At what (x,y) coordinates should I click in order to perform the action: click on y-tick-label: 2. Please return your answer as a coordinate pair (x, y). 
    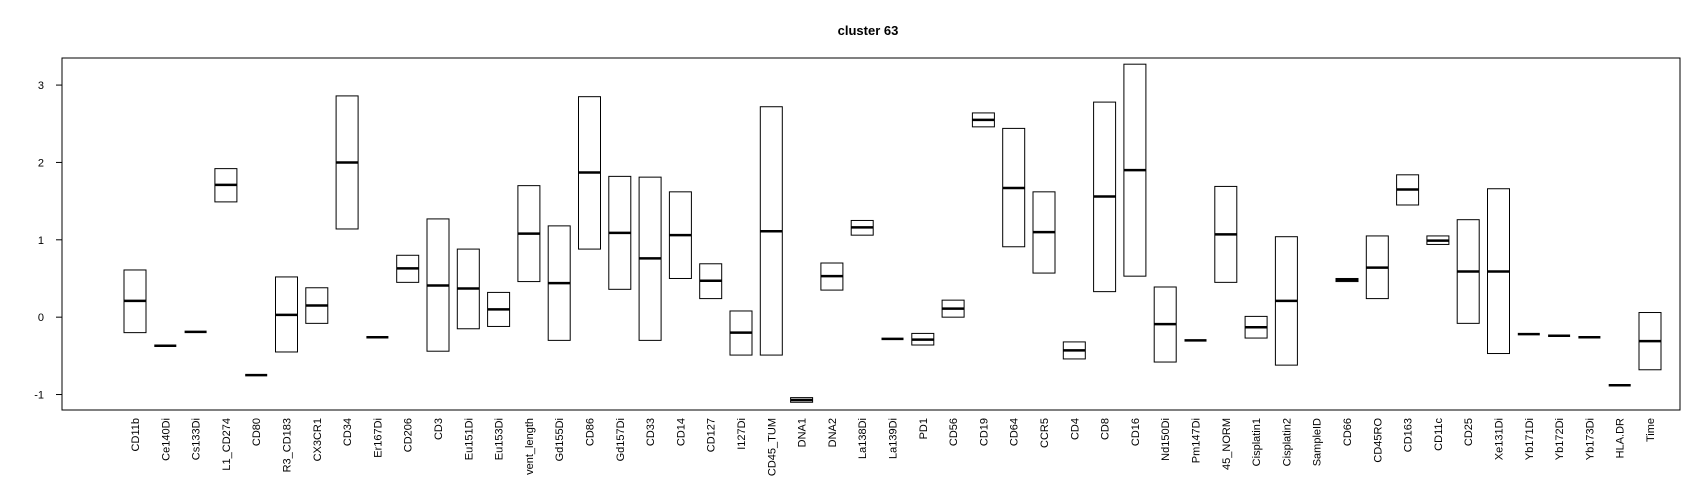
    Looking at the image, I should click on (41, 163).